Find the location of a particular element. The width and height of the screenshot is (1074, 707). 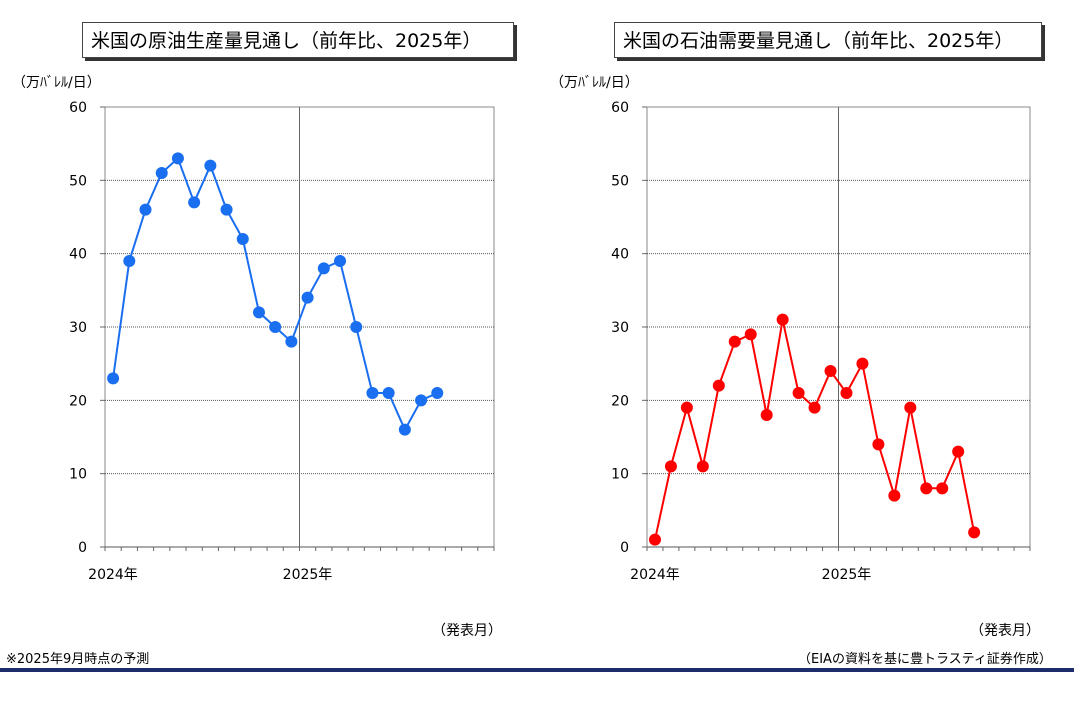

bottom-rule is located at coordinates (537, 670).